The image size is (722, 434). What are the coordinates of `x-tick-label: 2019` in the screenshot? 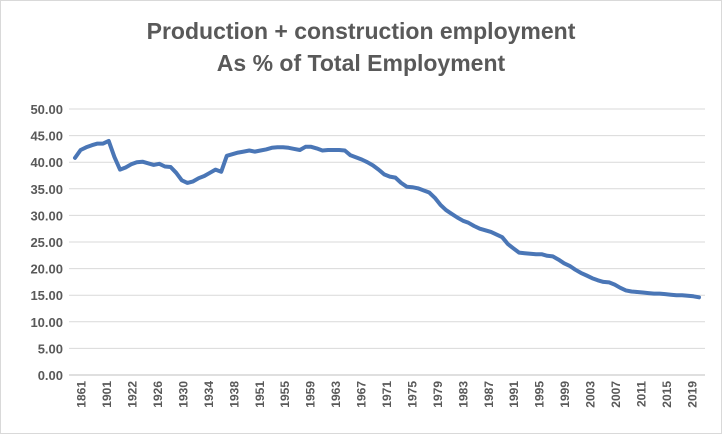 It's located at (692, 394).